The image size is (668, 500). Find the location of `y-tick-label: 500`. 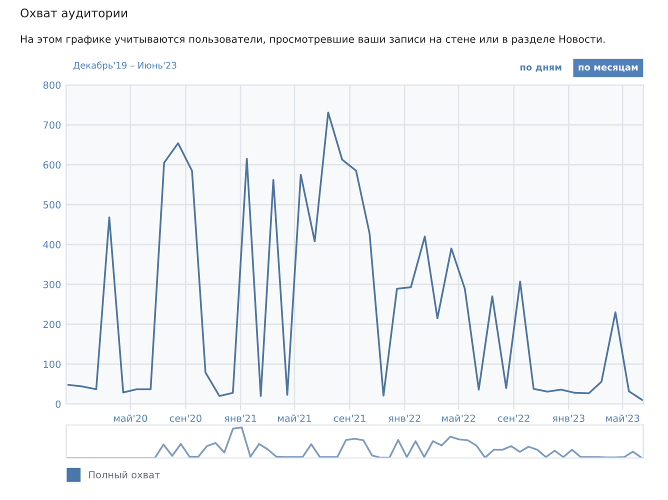

y-tick-label: 500 is located at coordinates (52, 204).